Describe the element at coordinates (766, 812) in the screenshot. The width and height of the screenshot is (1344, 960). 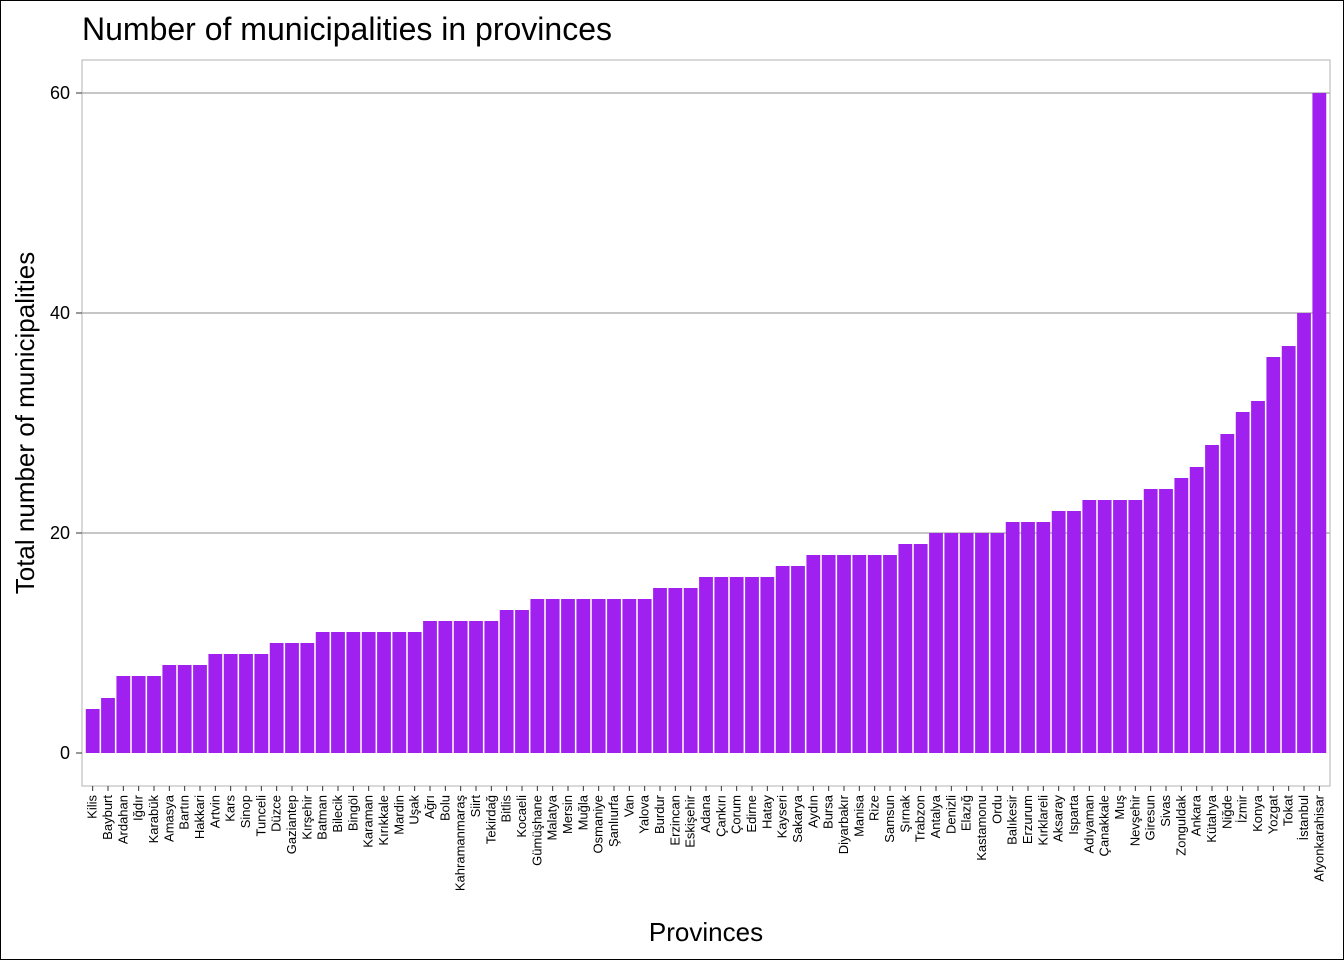
I see `x-tick-label: Hatay` at that location.